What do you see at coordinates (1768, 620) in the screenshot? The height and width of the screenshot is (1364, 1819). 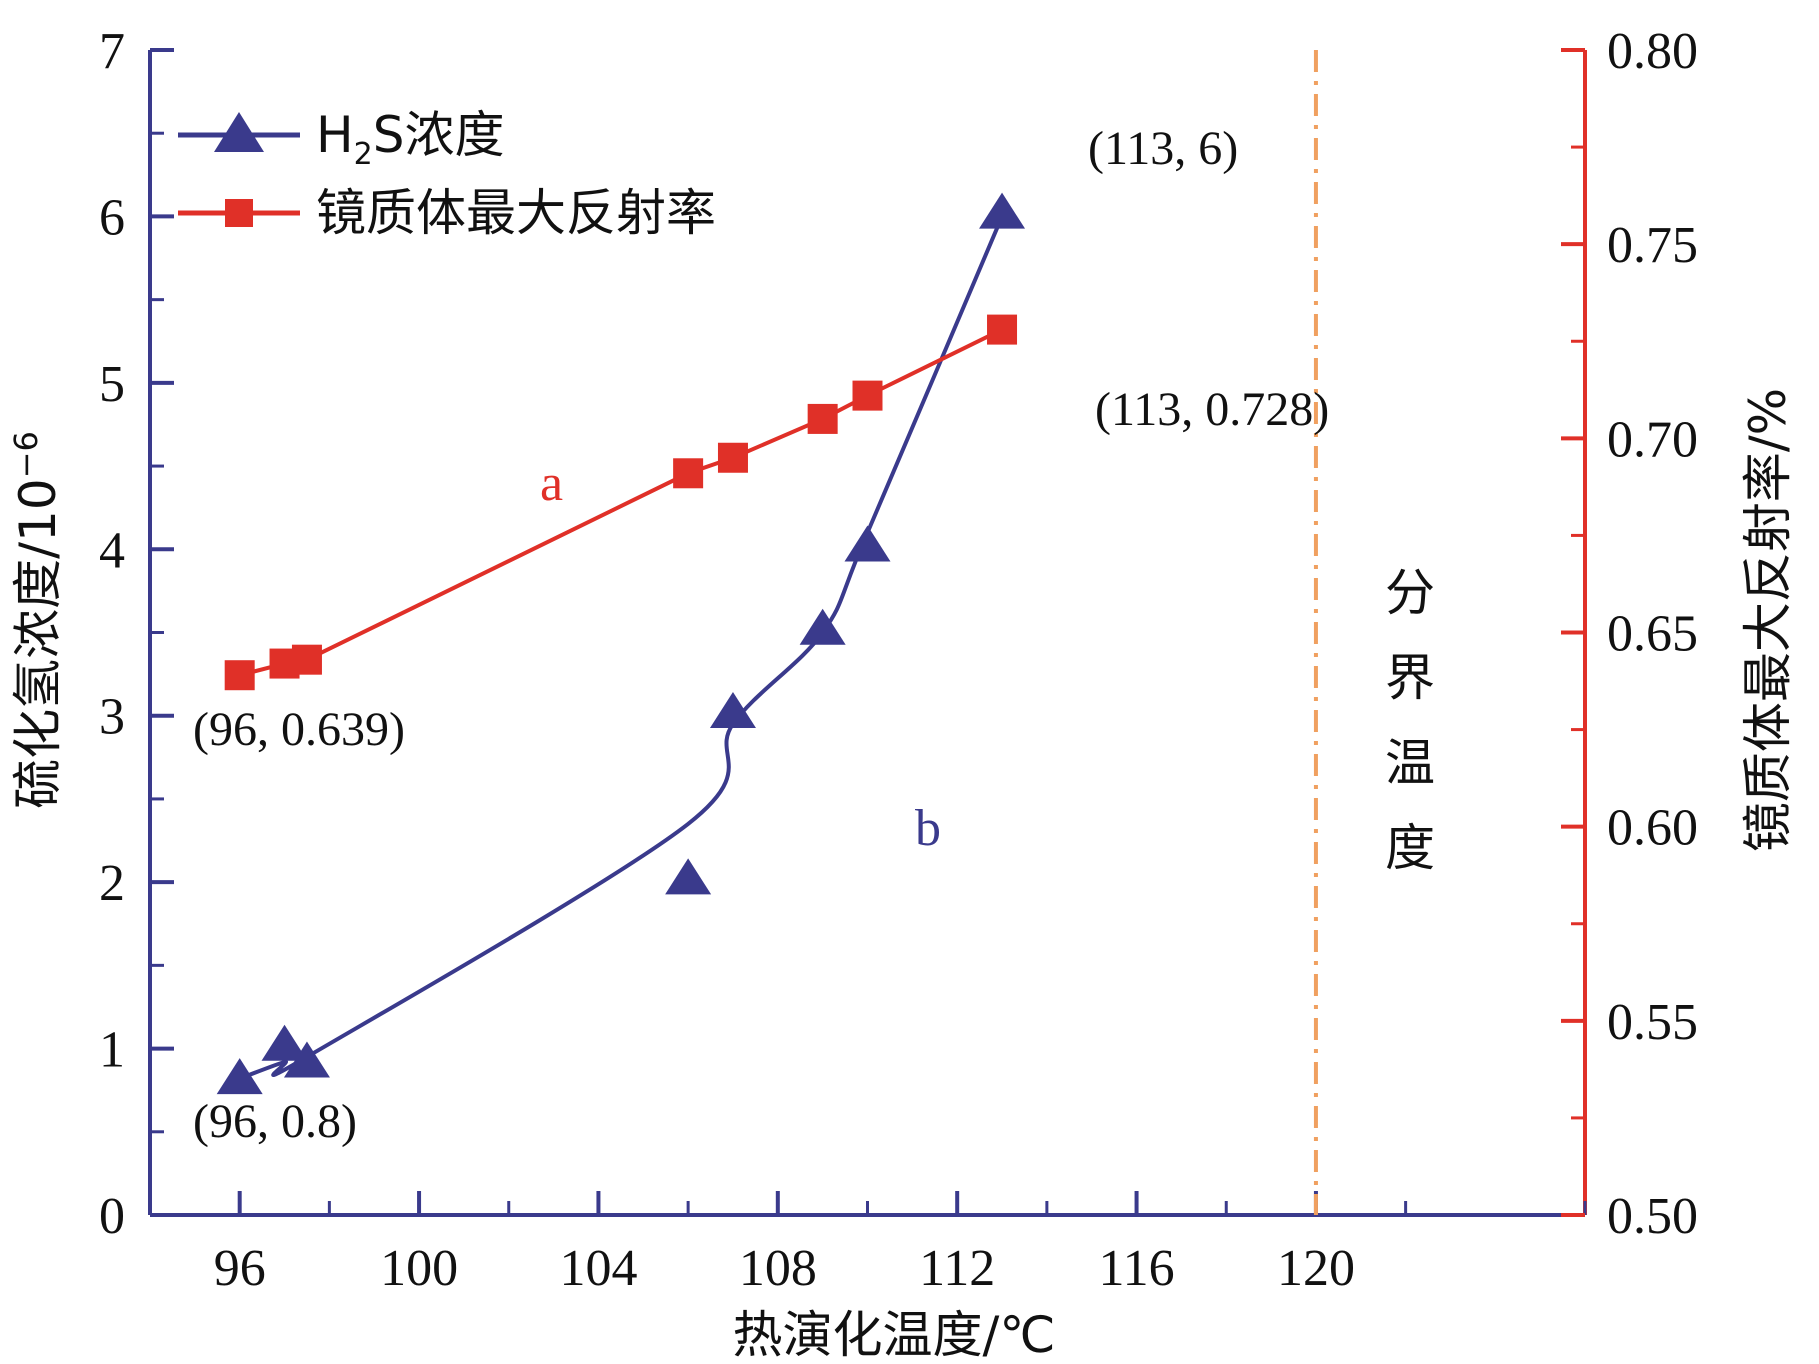 I see `y-right-axis-title: 镜质体最大反射率/%` at bounding box center [1768, 620].